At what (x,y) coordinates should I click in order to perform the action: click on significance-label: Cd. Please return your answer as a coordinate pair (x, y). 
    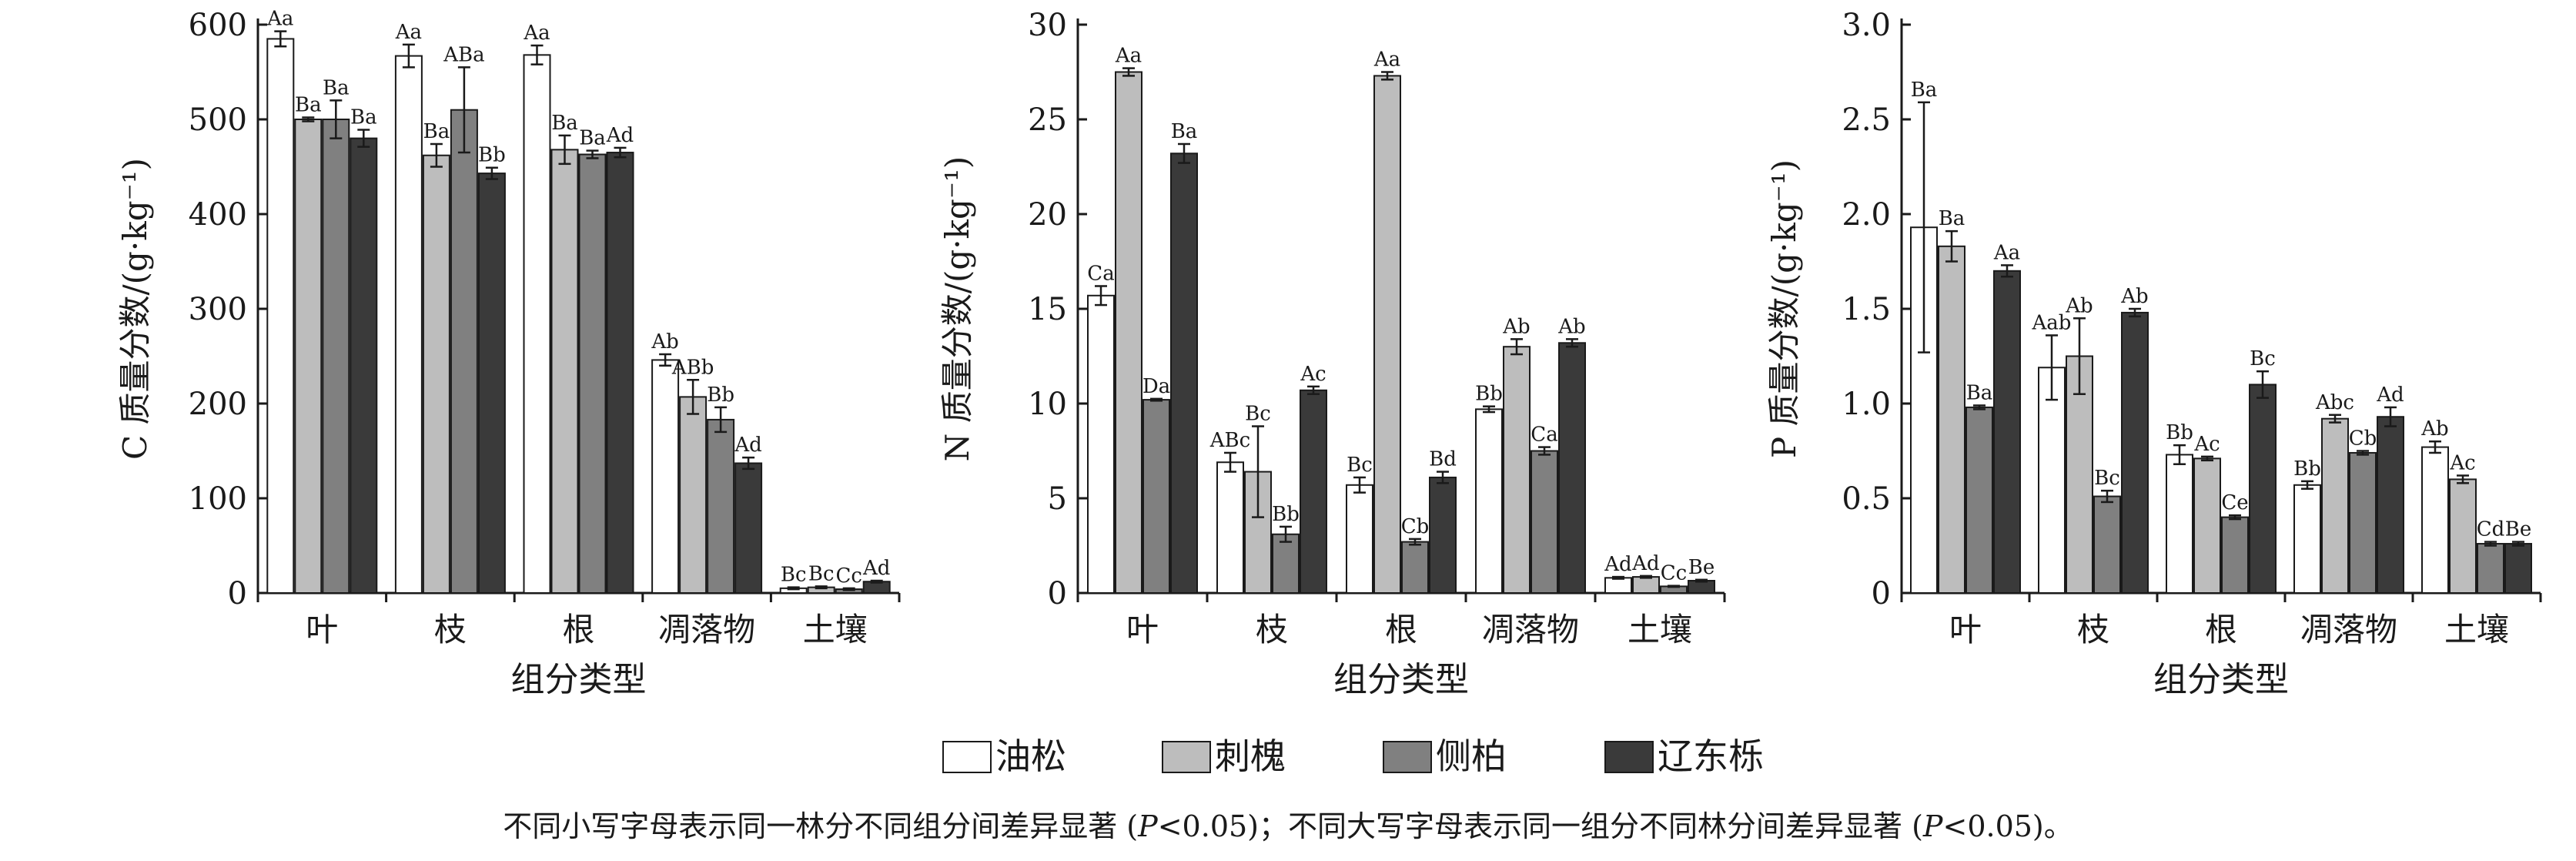
    Looking at the image, I should click on (2491, 529).